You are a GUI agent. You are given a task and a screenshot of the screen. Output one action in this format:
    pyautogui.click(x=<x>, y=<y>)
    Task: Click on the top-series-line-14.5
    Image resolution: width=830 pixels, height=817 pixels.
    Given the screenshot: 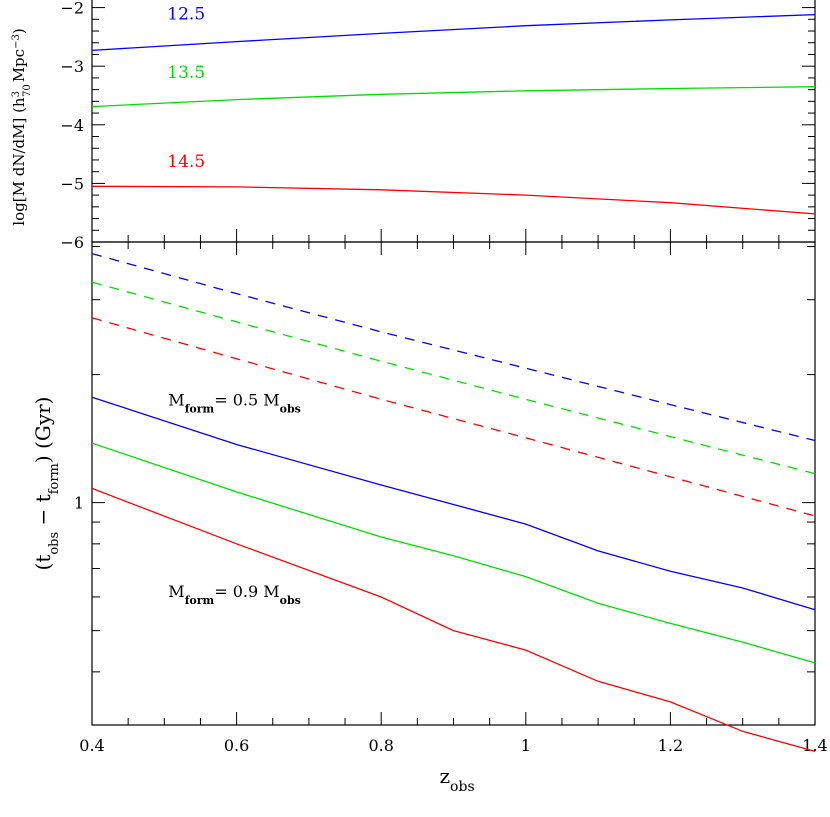 What is the action you would take?
    pyautogui.click(x=453, y=200)
    